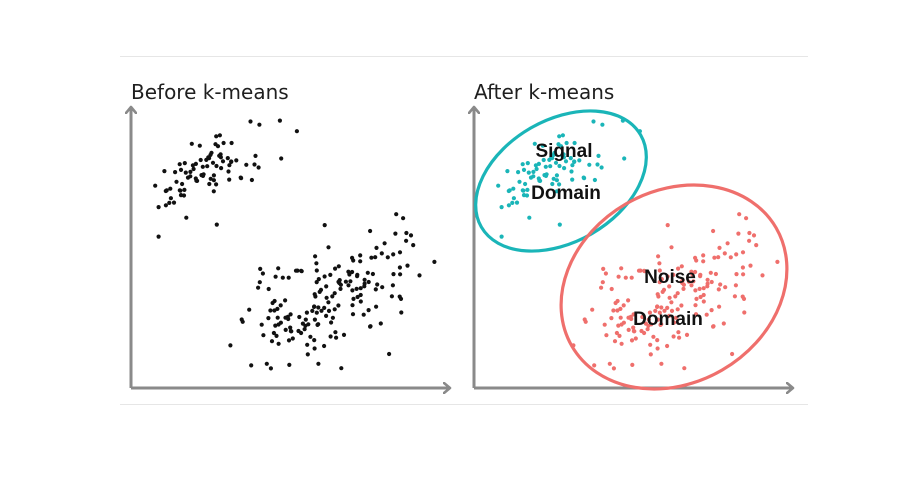 Image resolution: width=901 pixels, height=488 pixels. I want to click on signal-label-line2: Domain, so click(566, 193).